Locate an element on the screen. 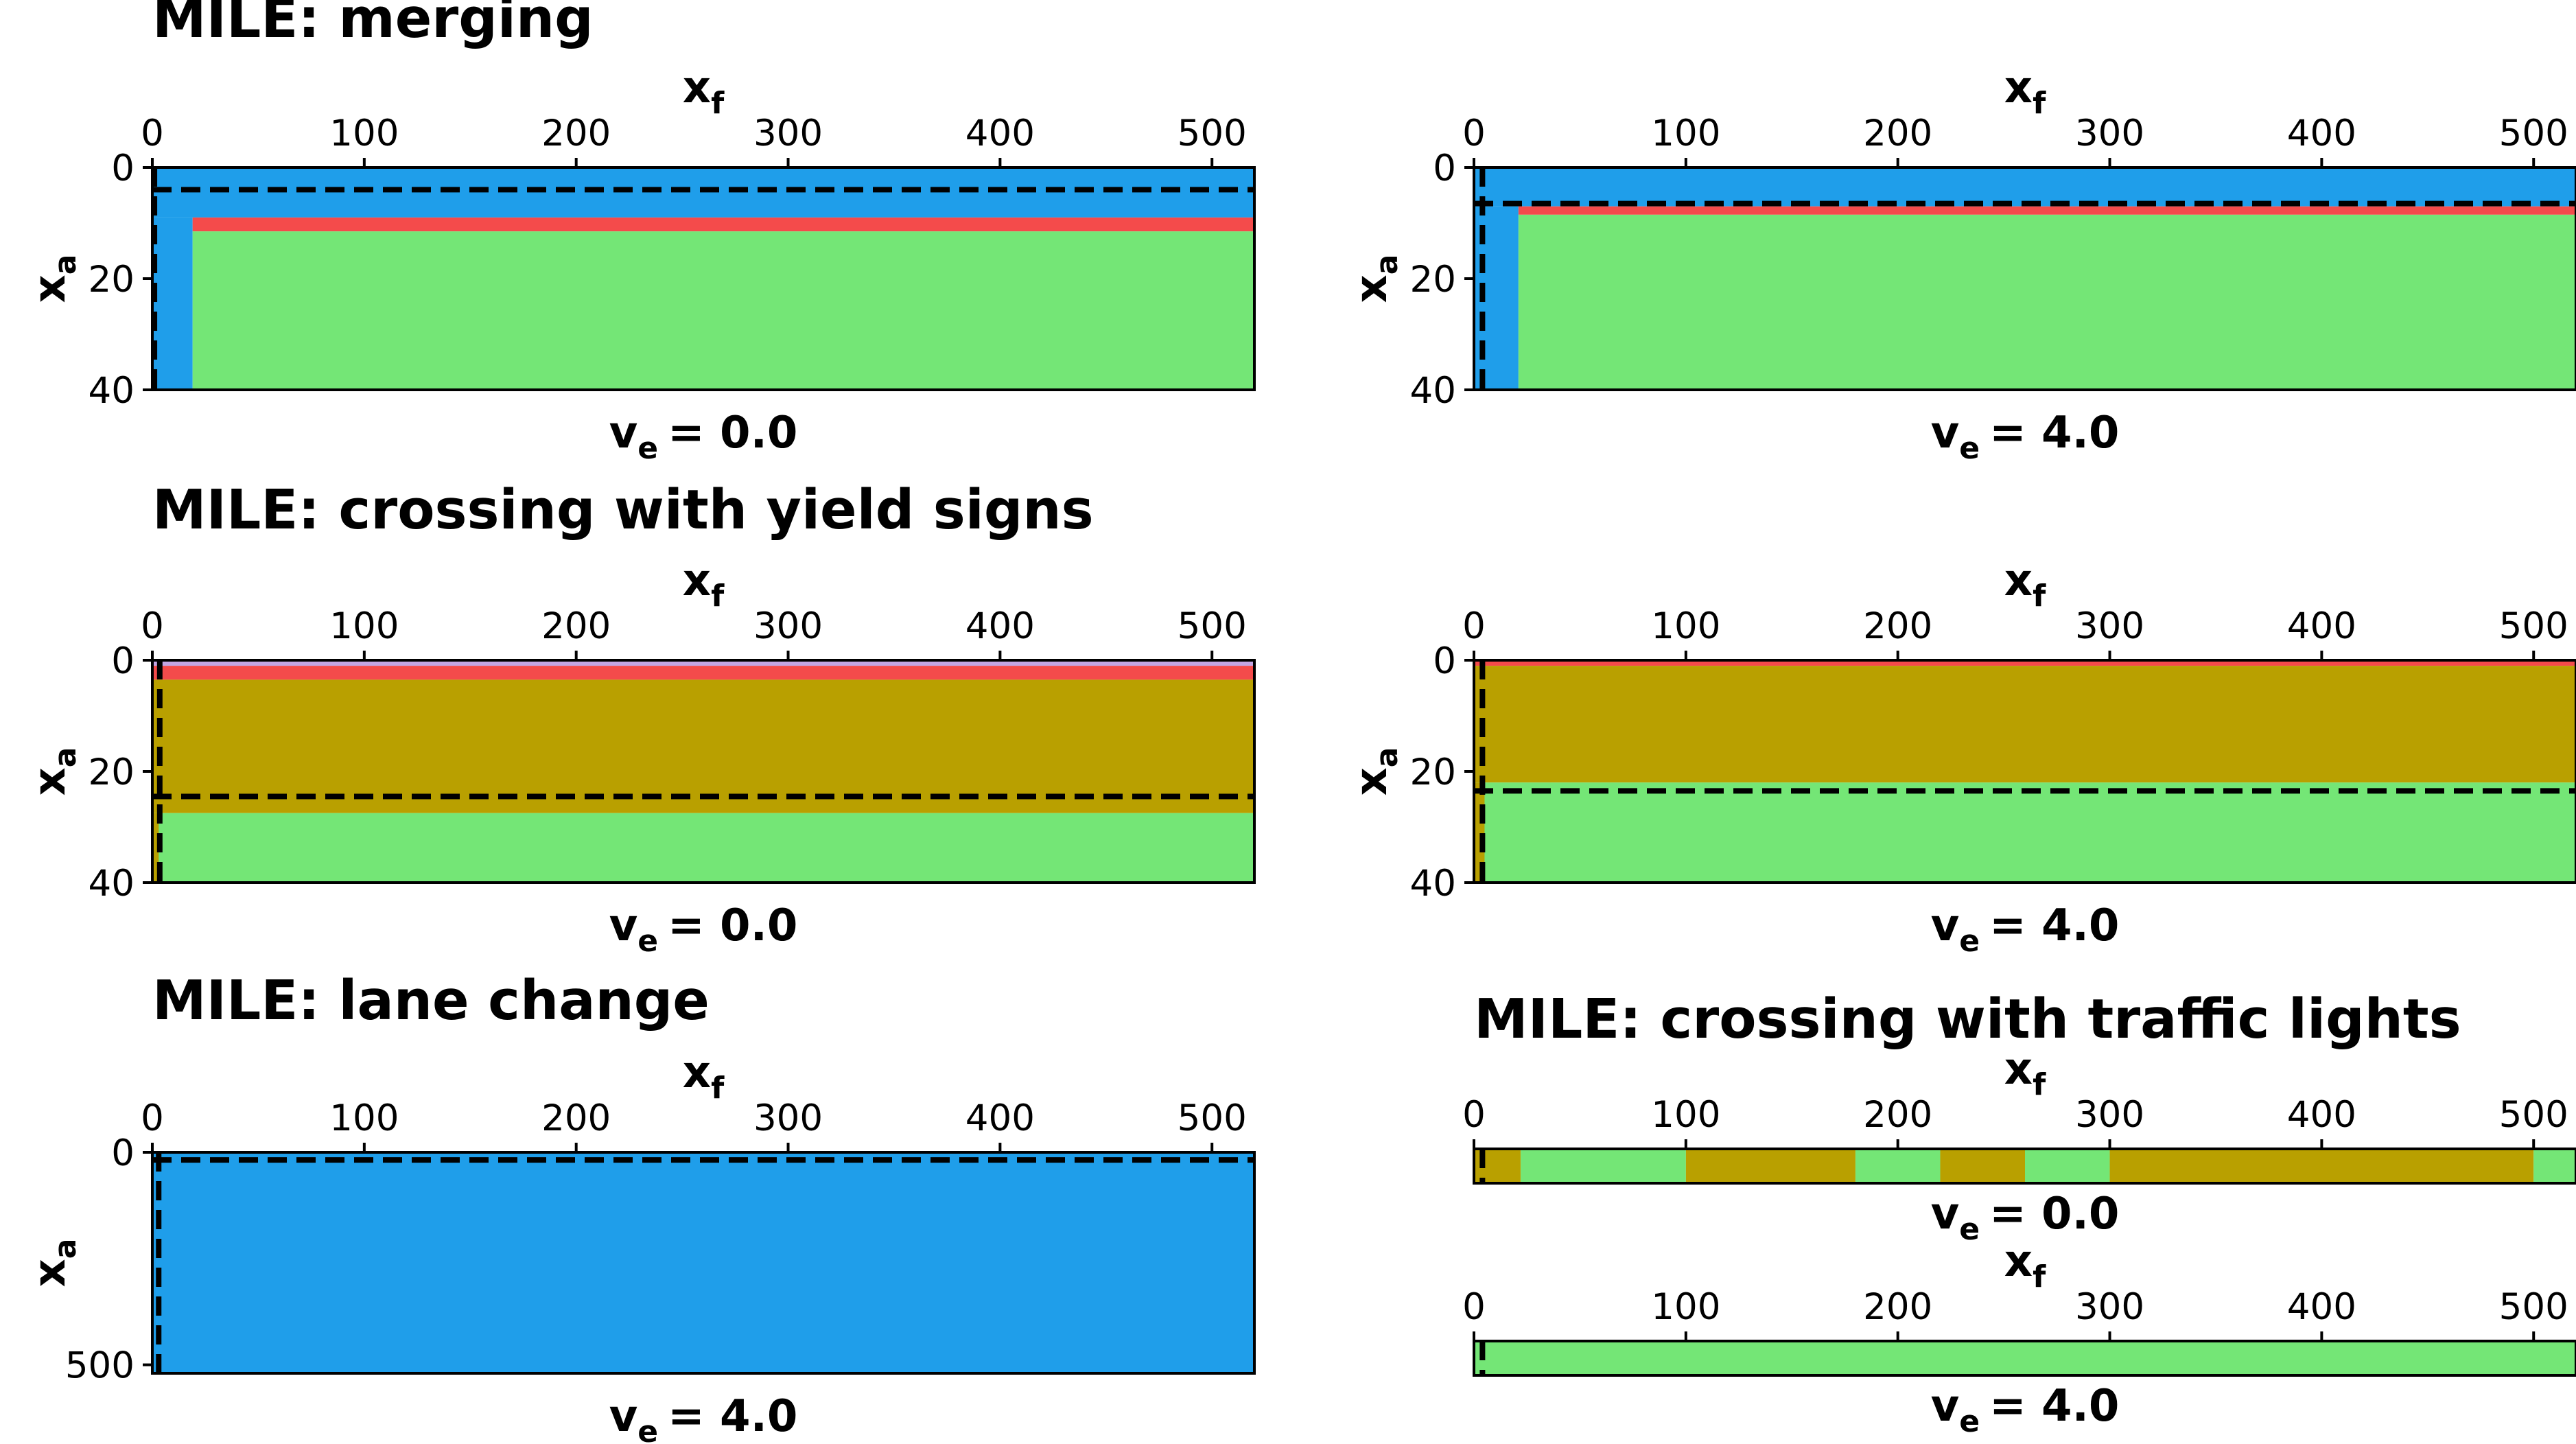 The height and width of the screenshot is (1444, 2576). caption-value: = 0.0 is located at coordinates (2054, 1214).